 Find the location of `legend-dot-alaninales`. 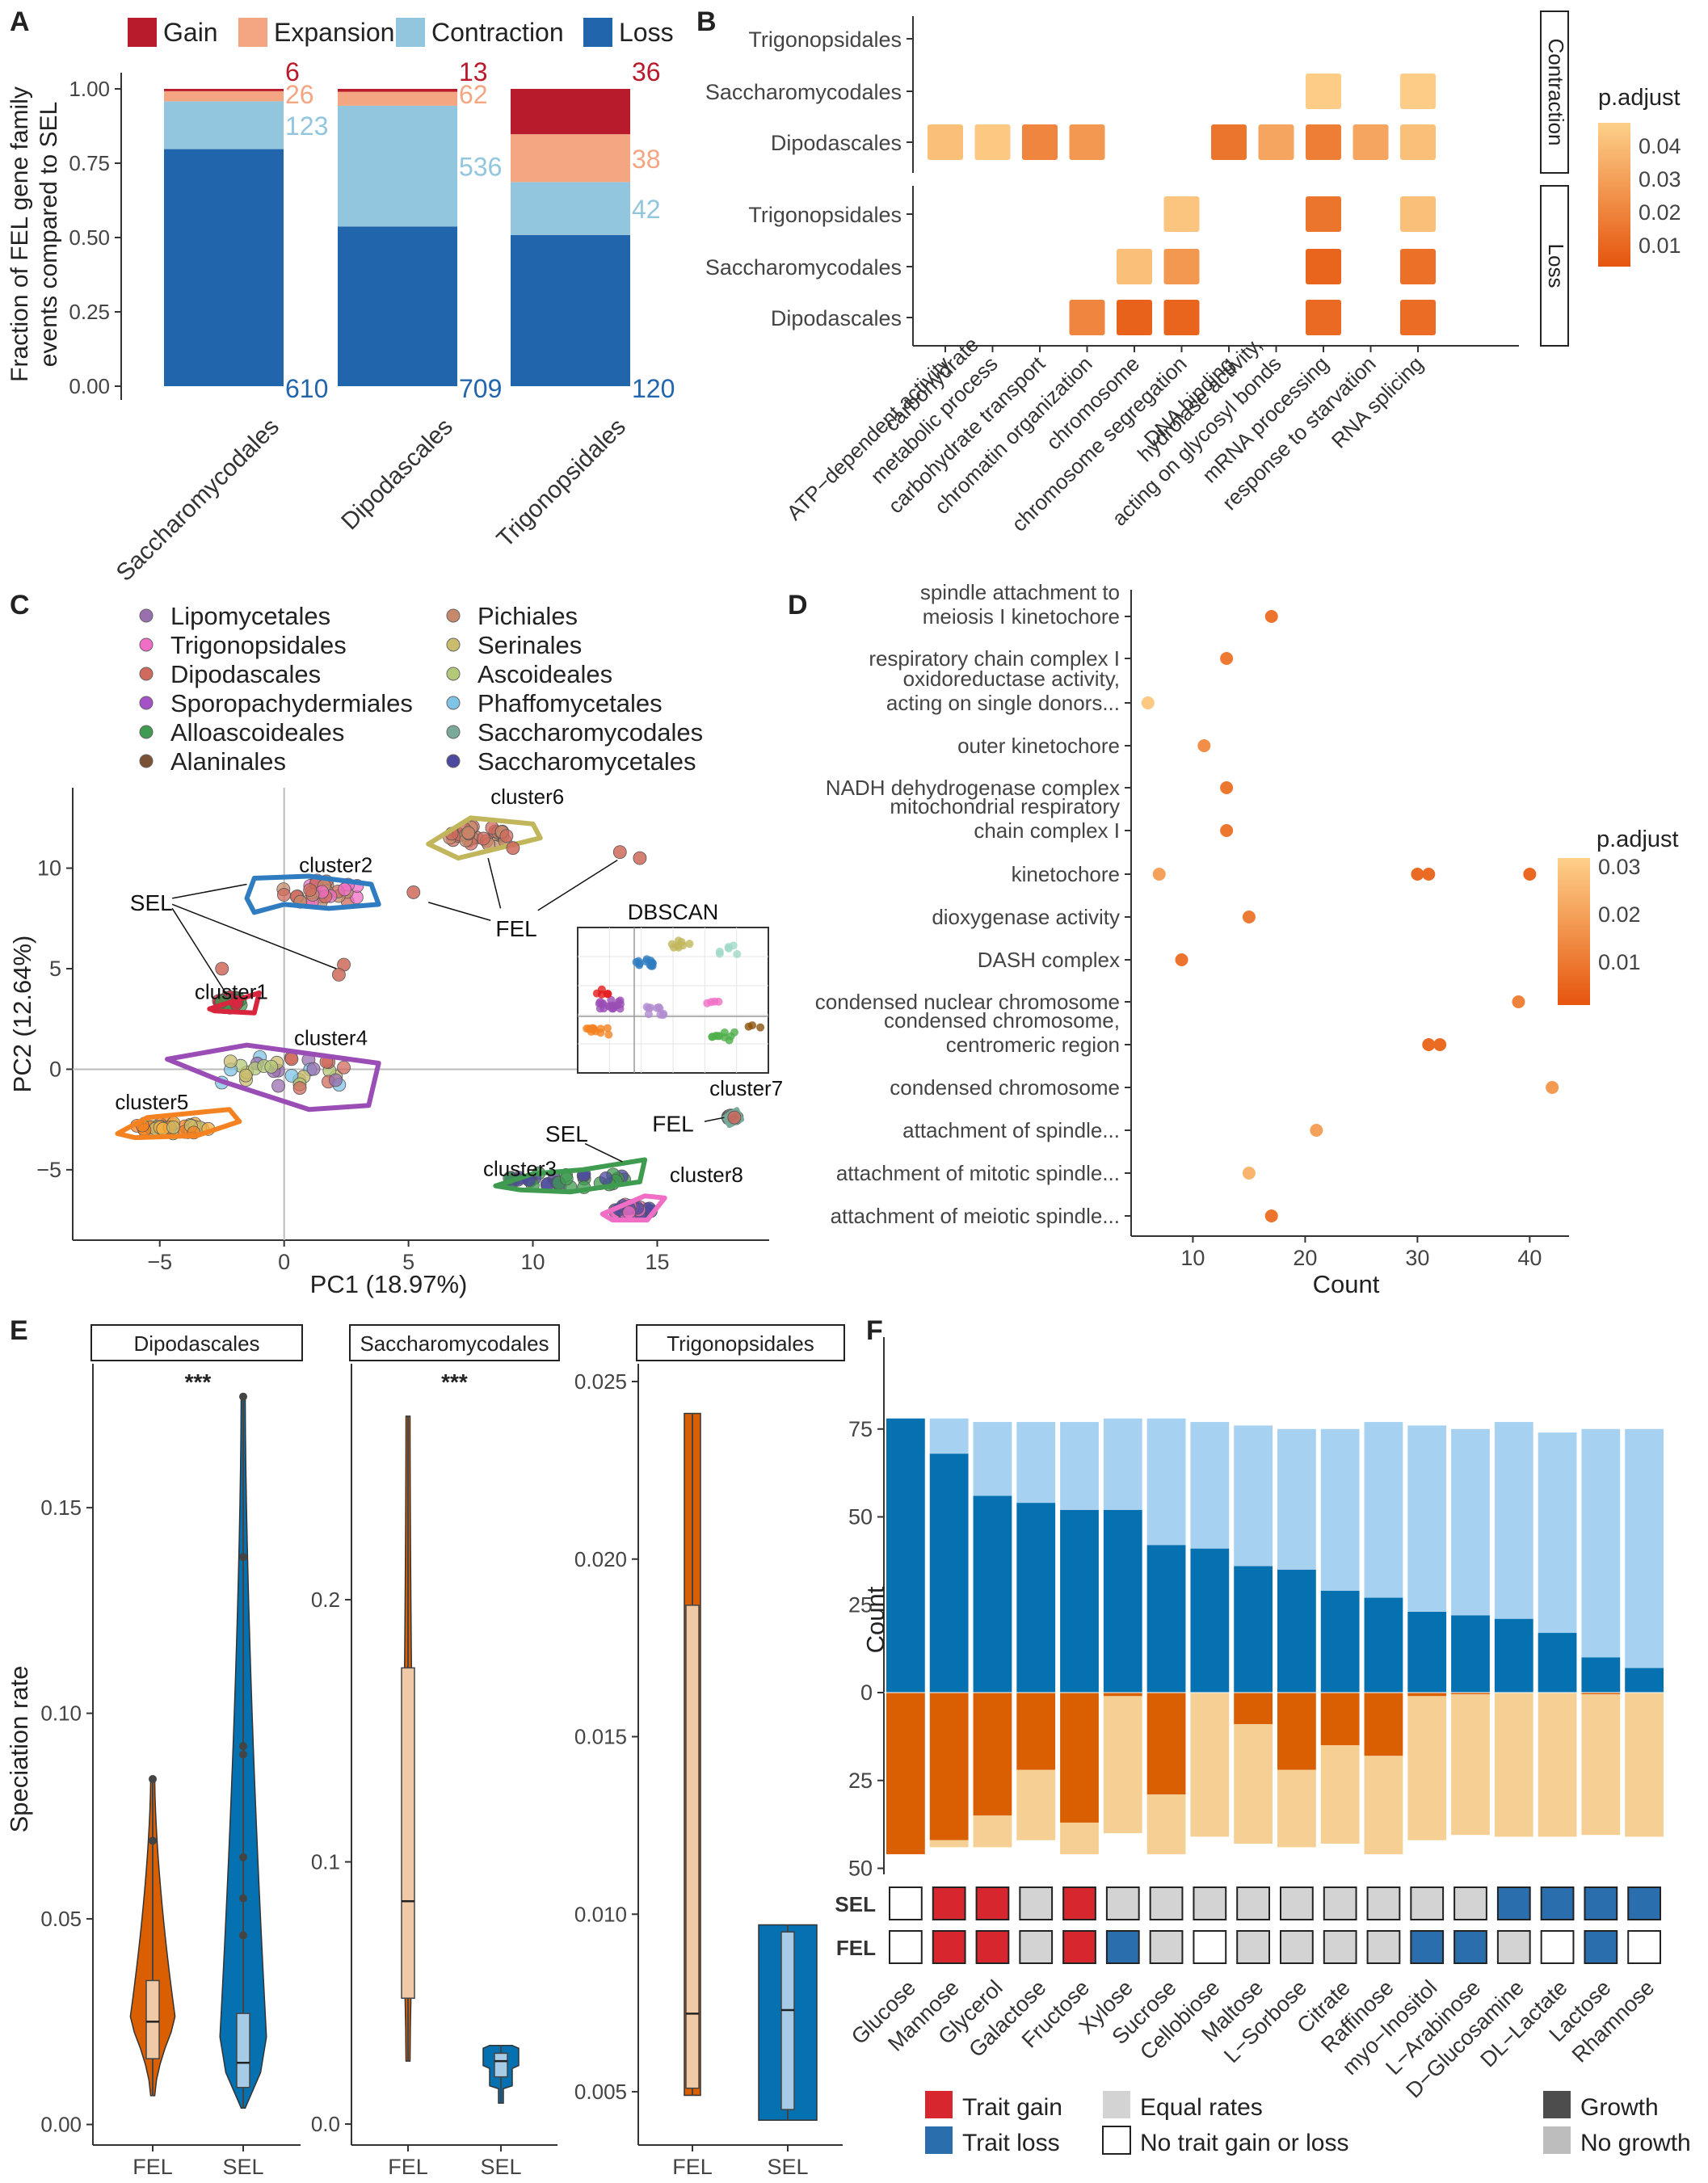

legend-dot-alaninales is located at coordinates (146, 761).